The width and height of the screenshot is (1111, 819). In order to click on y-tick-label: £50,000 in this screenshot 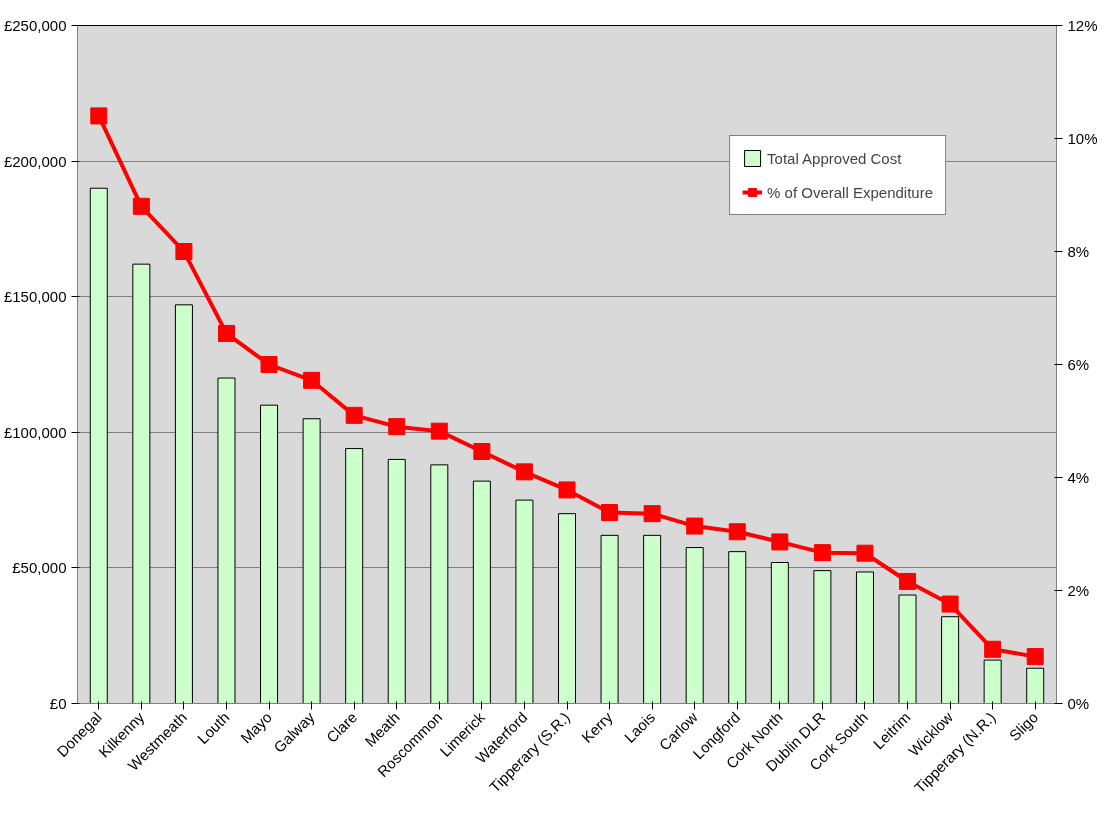, I will do `click(39, 568)`.